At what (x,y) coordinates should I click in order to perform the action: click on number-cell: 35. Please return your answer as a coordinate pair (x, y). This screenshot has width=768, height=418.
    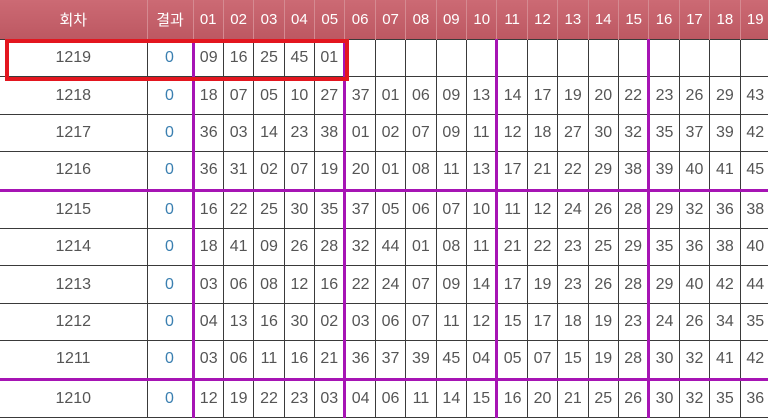
    Looking at the image, I should click on (663, 247).